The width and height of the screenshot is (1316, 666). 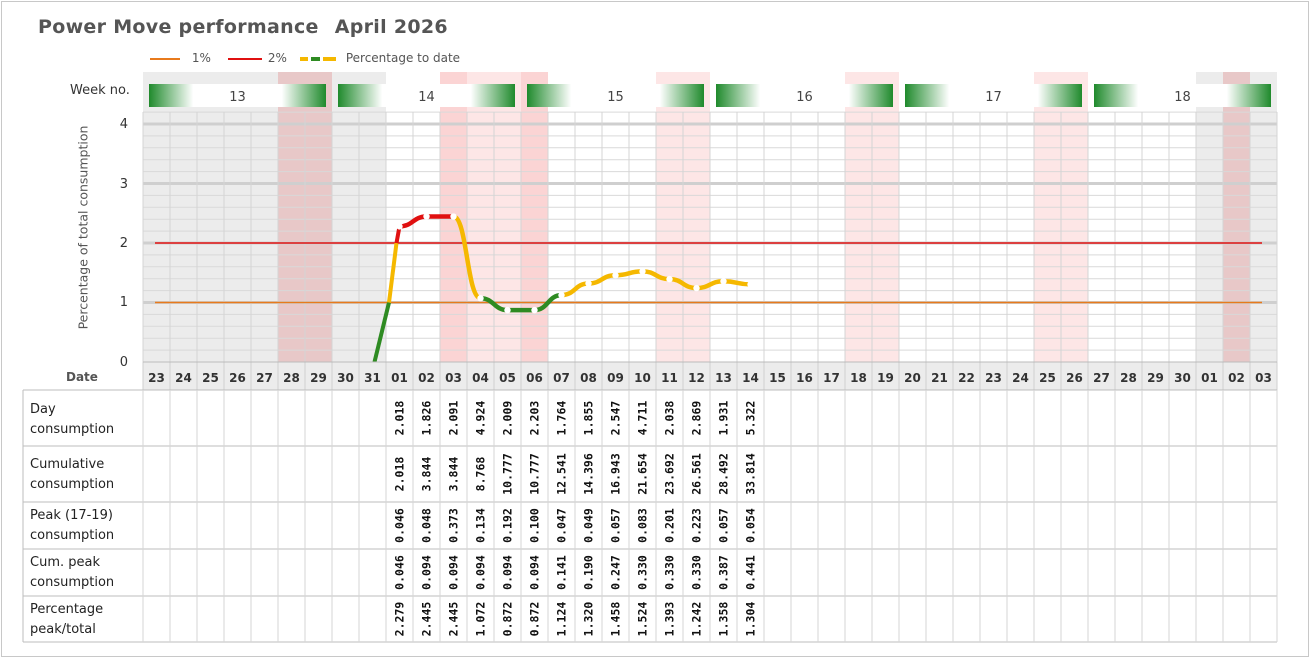 What do you see at coordinates (831, 378) in the screenshot?
I see `date-tick-25: 17` at bounding box center [831, 378].